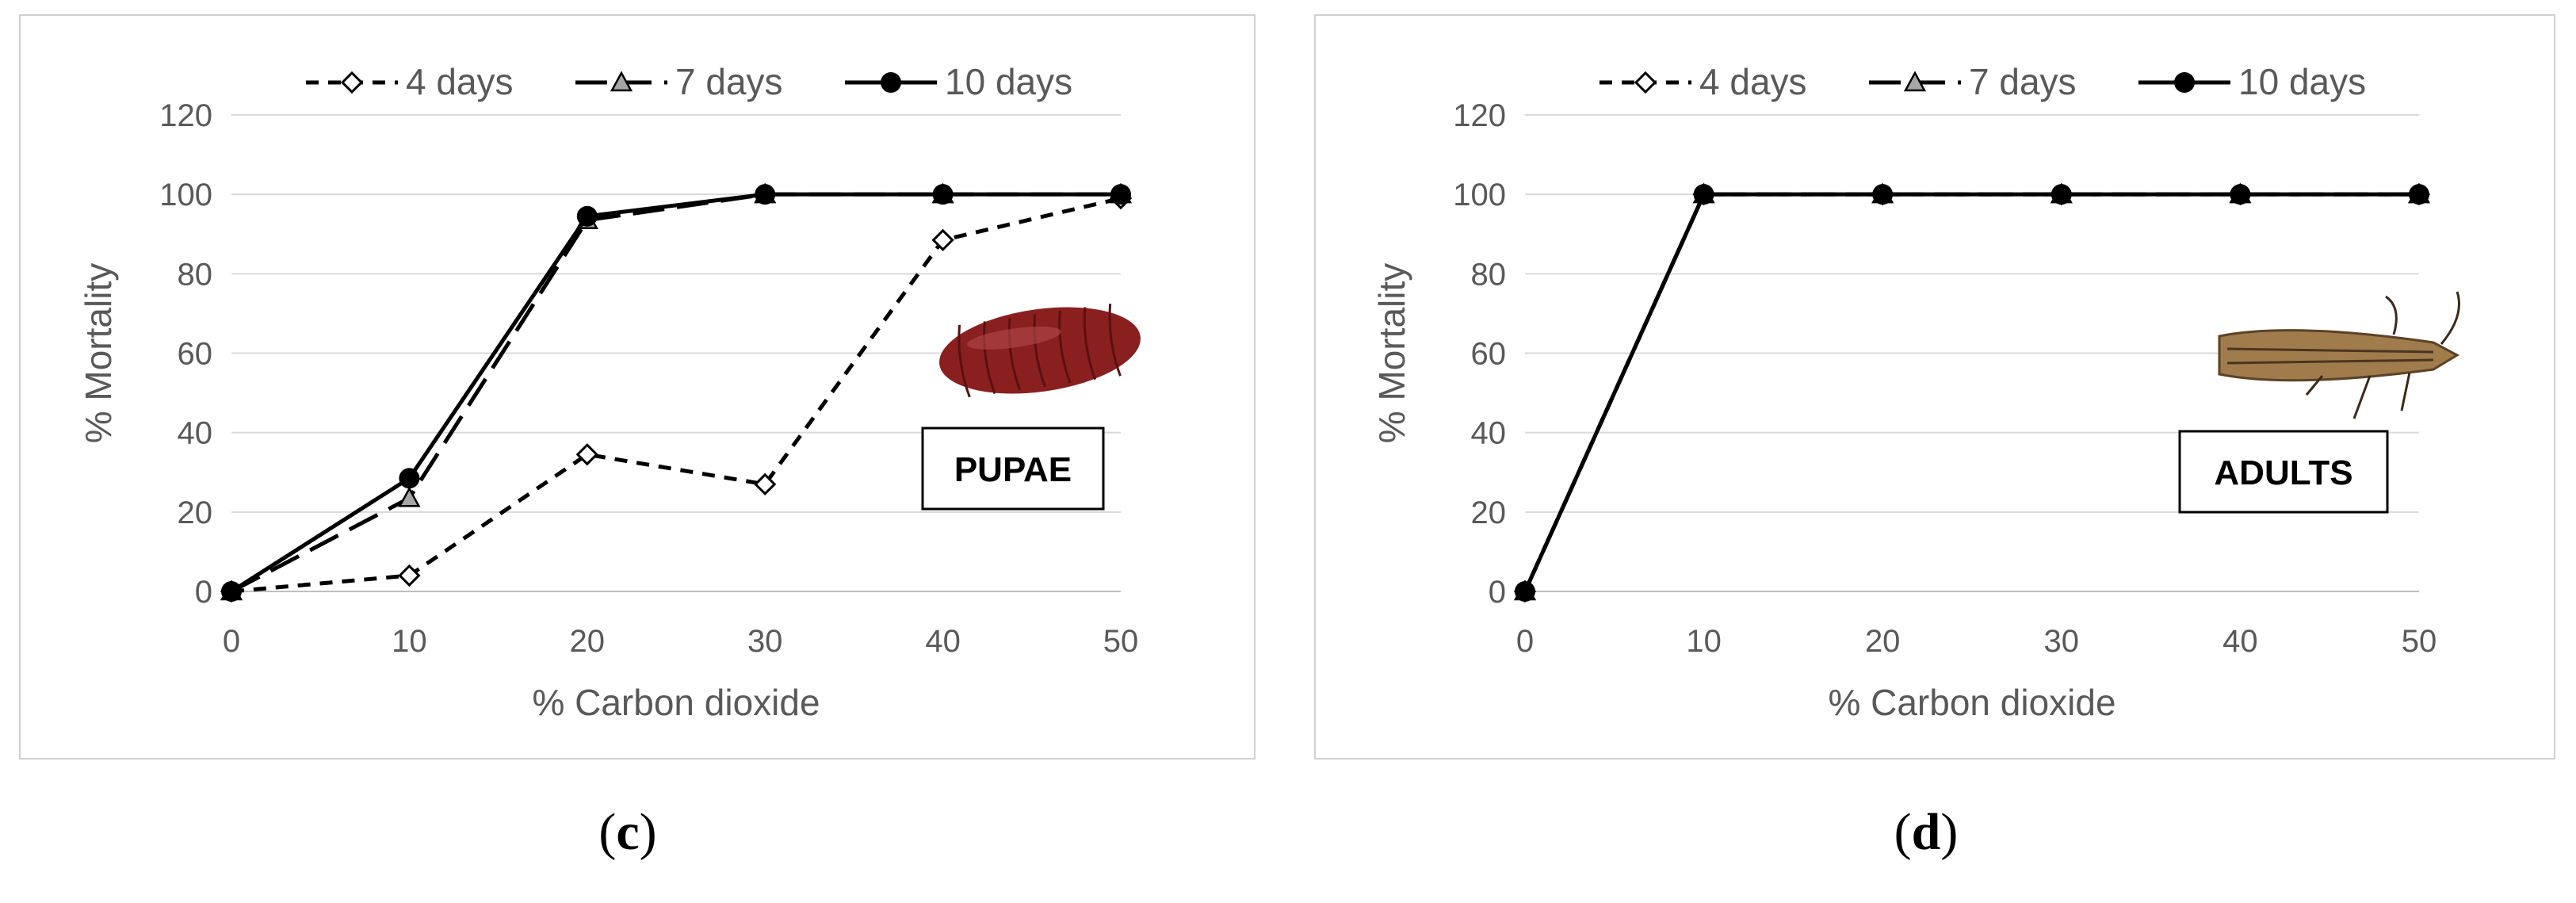  Describe the element at coordinates (2358, 396) in the screenshot. I see `moth-legs` at that location.